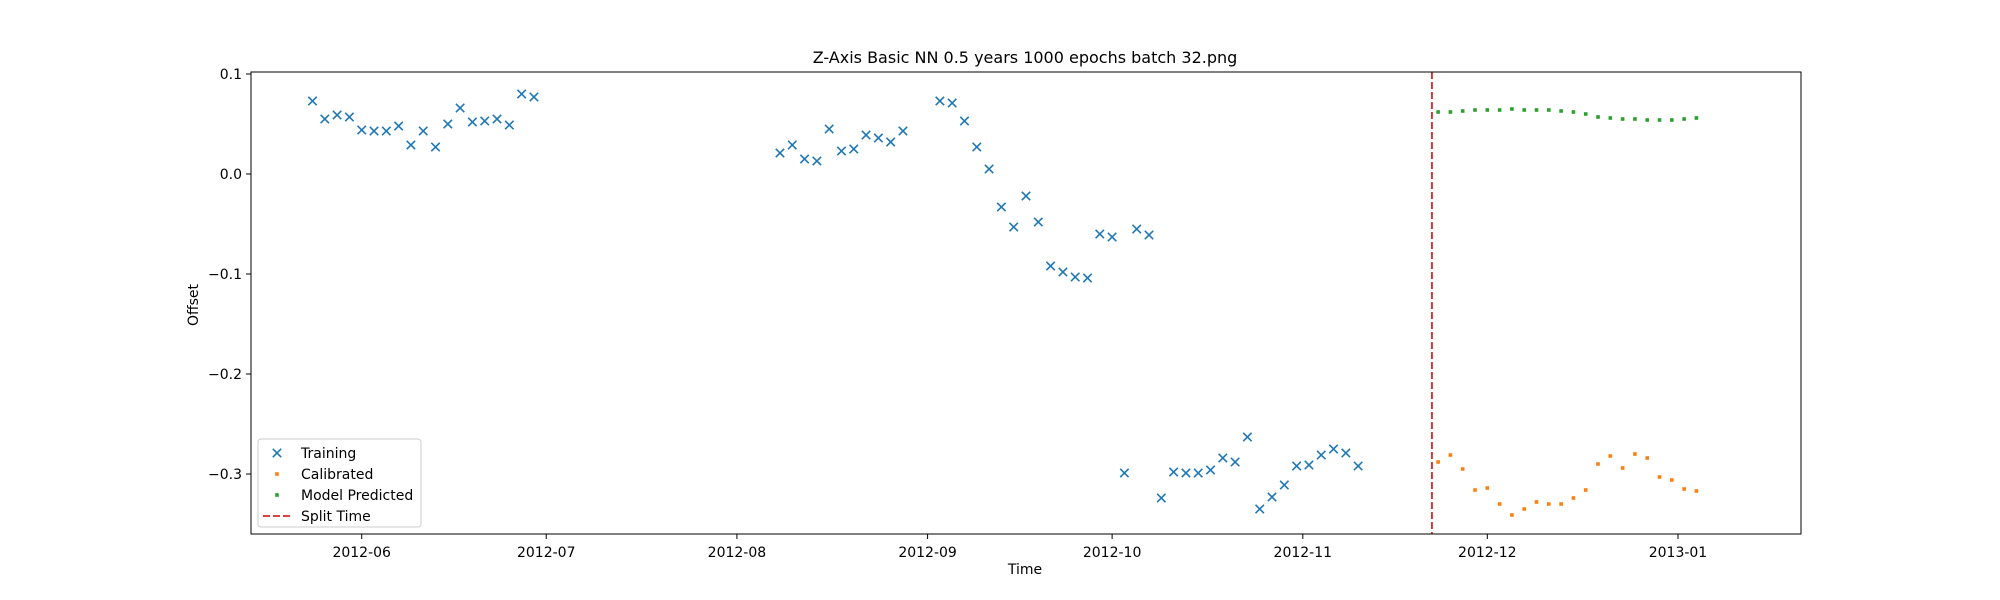 Image resolution: width=2000 pixels, height=600 pixels. What do you see at coordinates (231, 175) in the screenshot?
I see `y-tick-label: 0.0` at bounding box center [231, 175].